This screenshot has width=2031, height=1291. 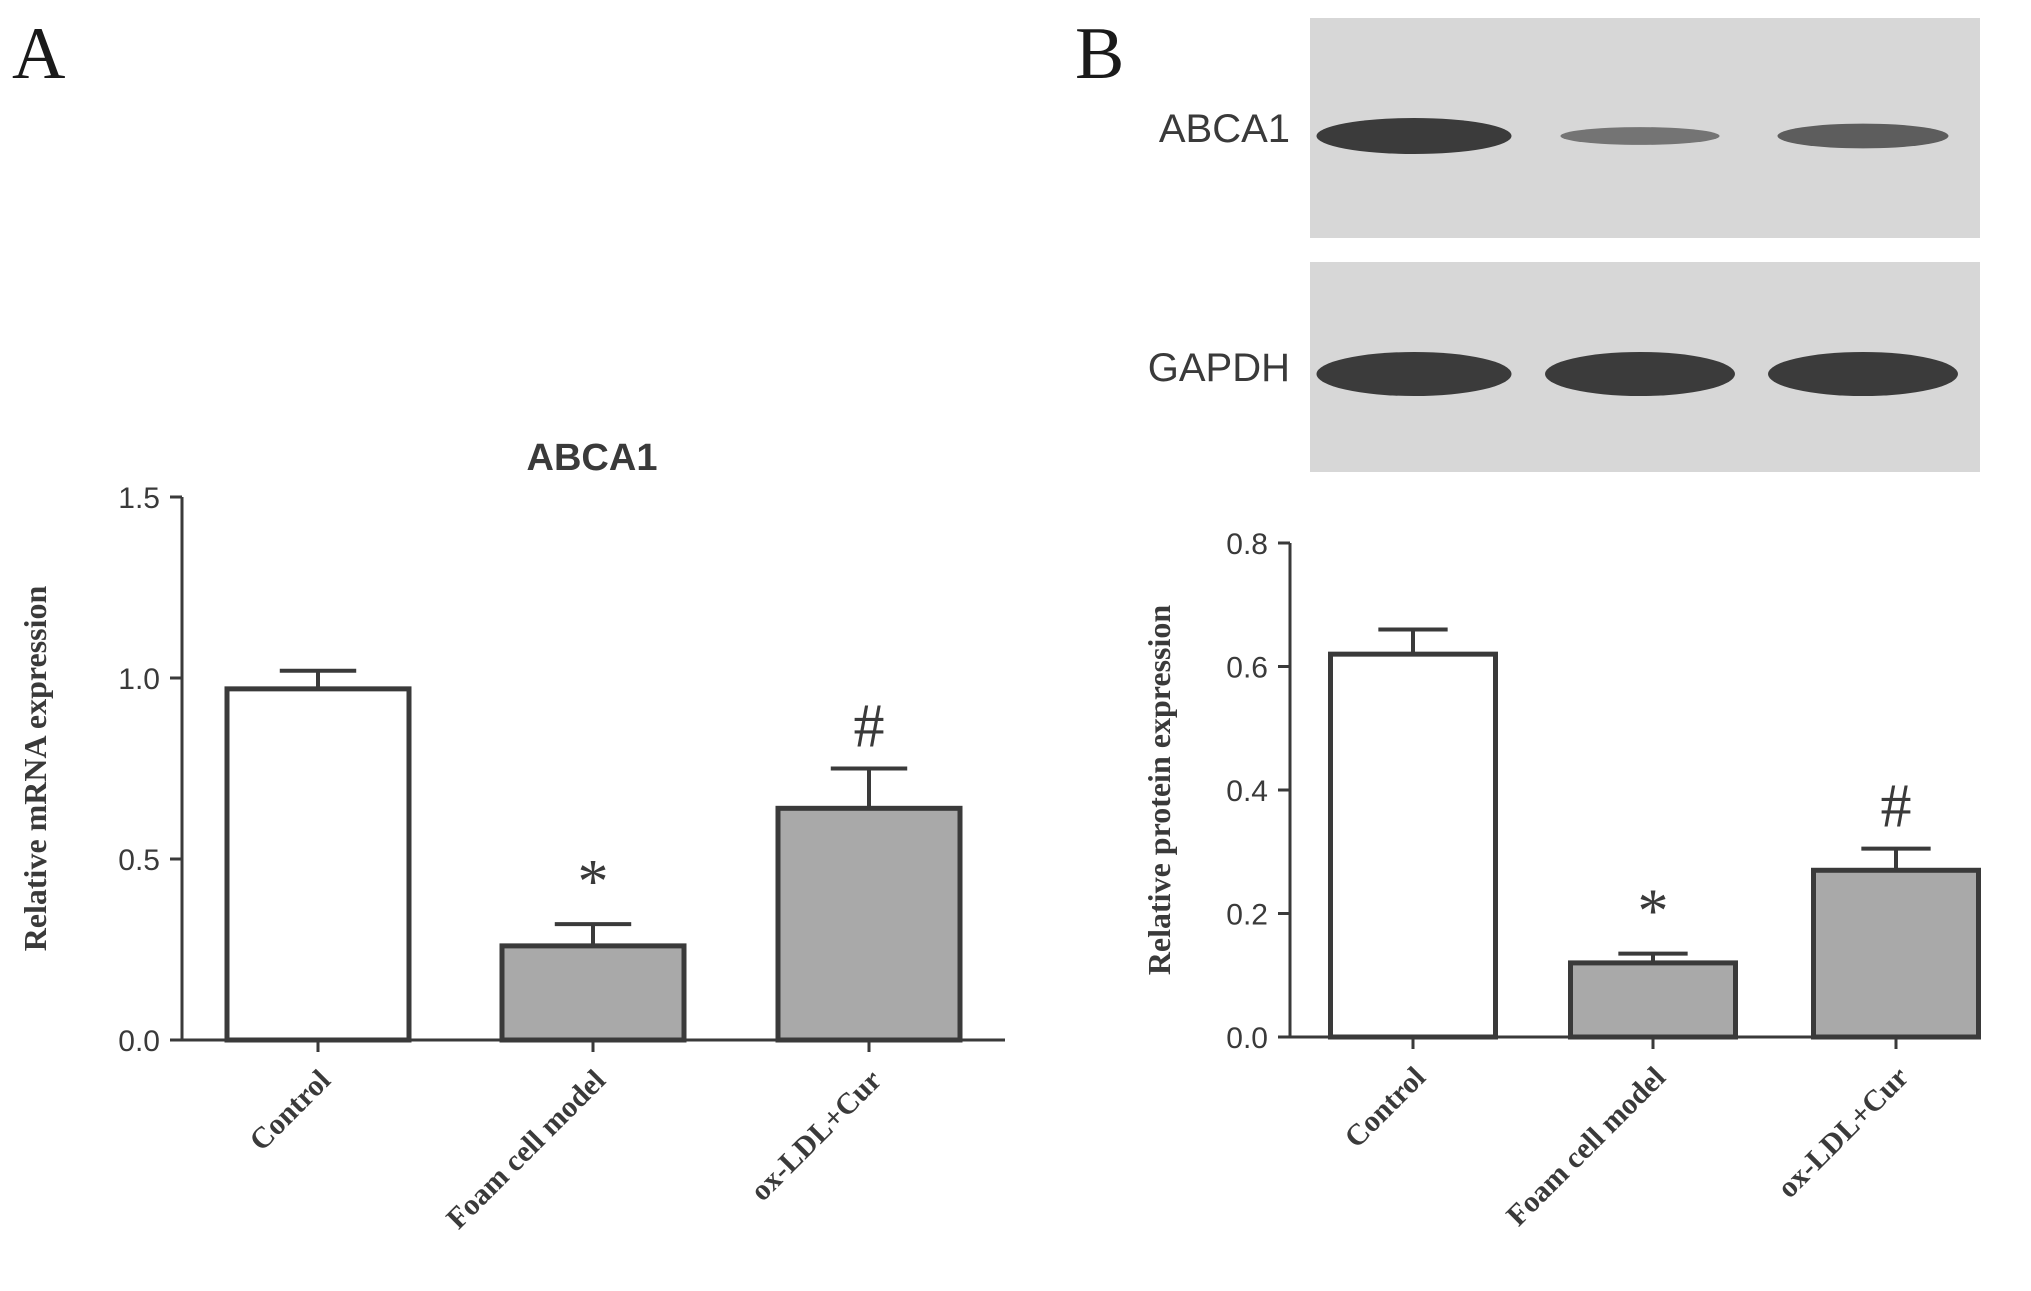 I want to click on y-tick-label: 0.2, so click(x=1247, y=915).